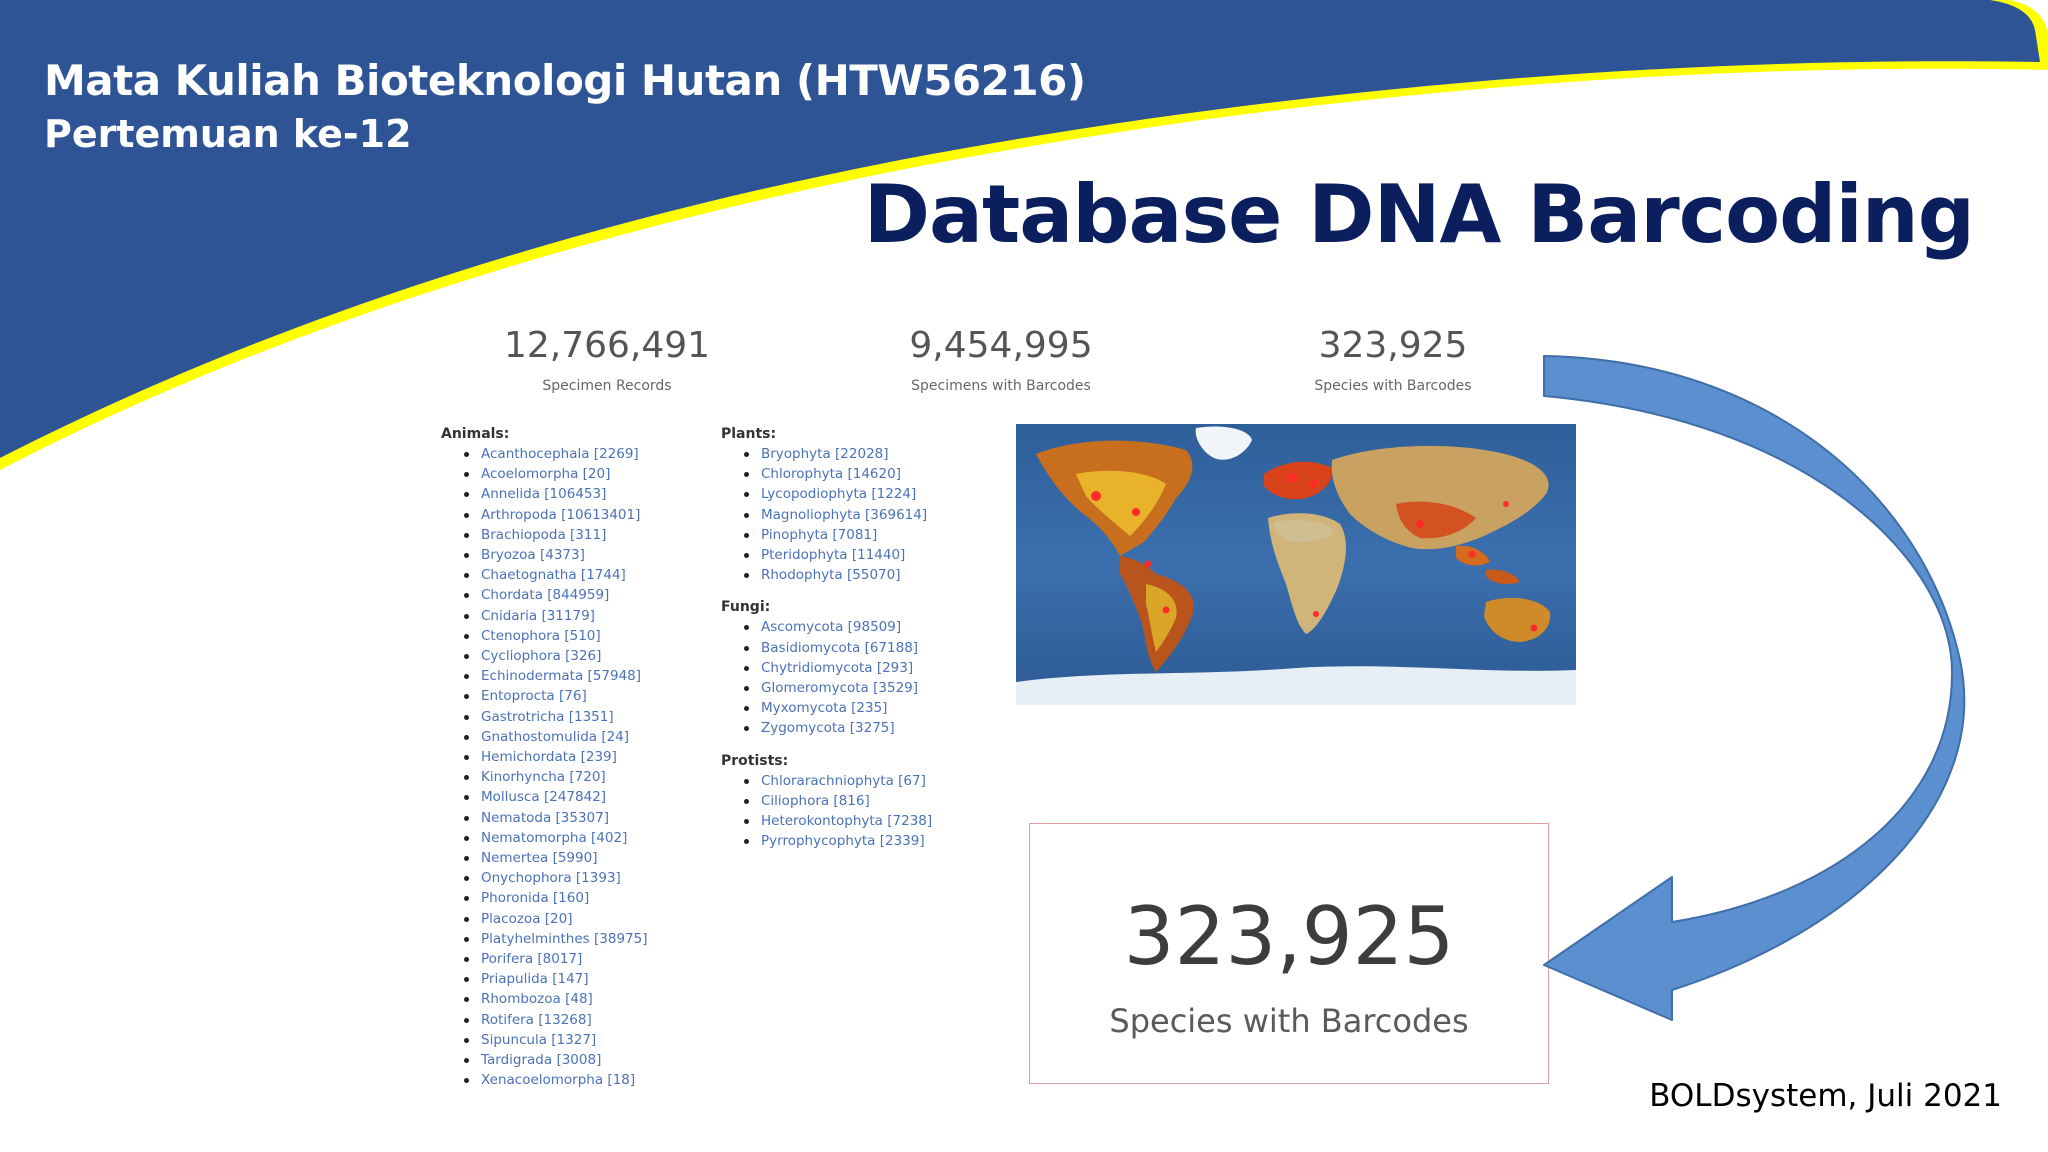 This screenshot has width=2048, height=1152. I want to click on source-citation: BOLDsystem, Juli 2021, so click(1825, 1096).